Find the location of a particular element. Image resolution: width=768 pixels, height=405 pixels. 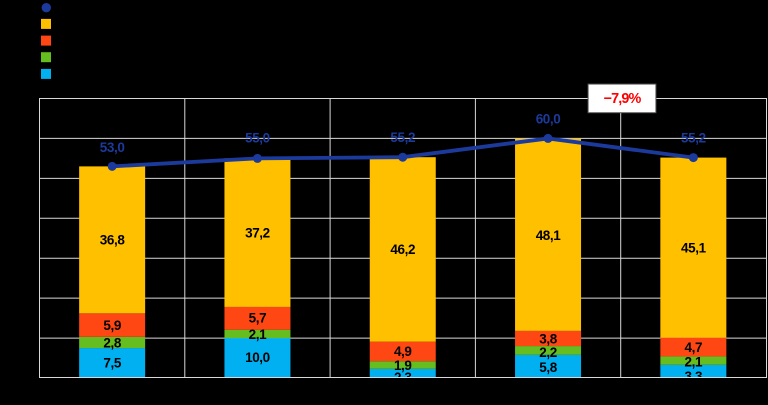

svg-text: 1,9 is located at coordinates (403, 365).